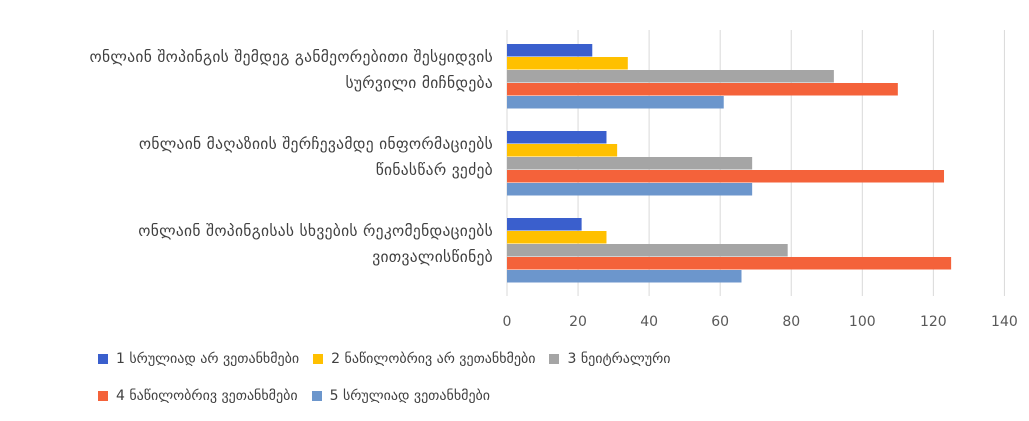 This screenshot has width=1029, height=421. What do you see at coordinates (619, 359) in the screenshot?
I see `legend-label: 3 ნეიტრალური` at bounding box center [619, 359].